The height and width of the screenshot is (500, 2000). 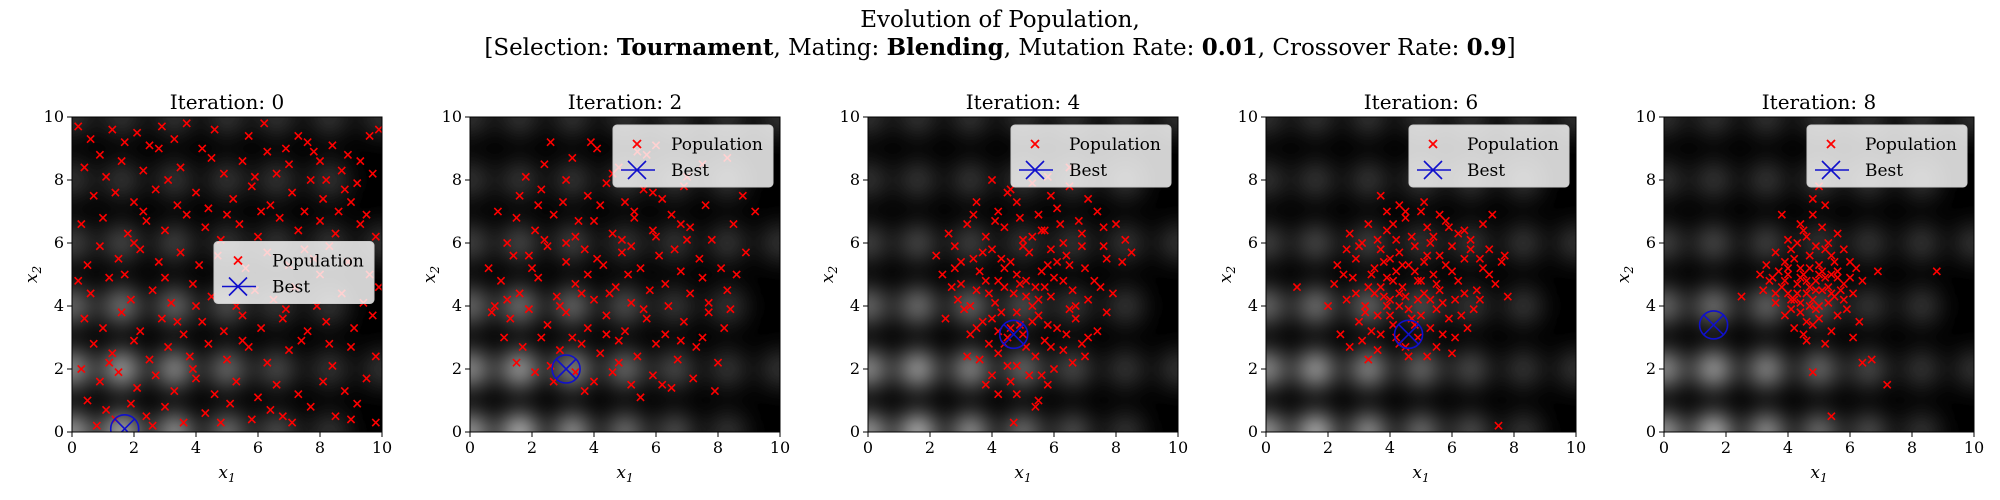 What do you see at coordinates (1408, 334) in the screenshot?
I see `best-point` at bounding box center [1408, 334].